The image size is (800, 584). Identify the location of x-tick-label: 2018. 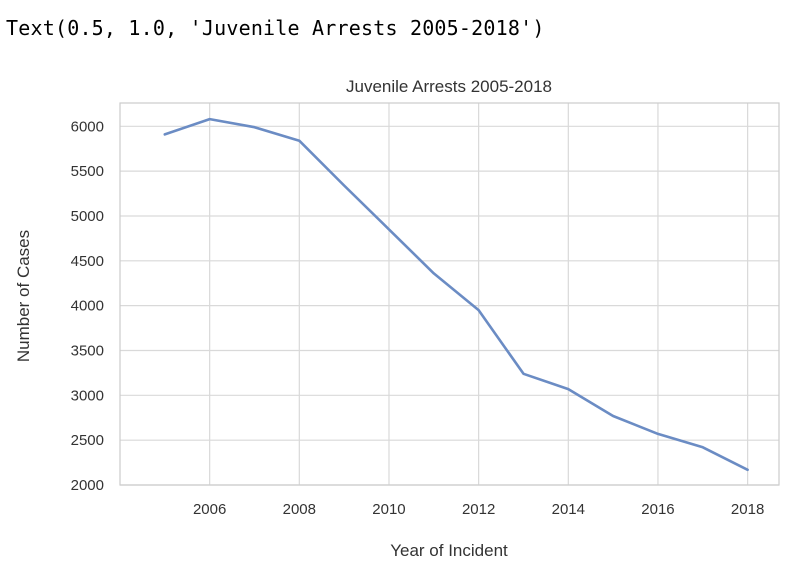
(747, 509).